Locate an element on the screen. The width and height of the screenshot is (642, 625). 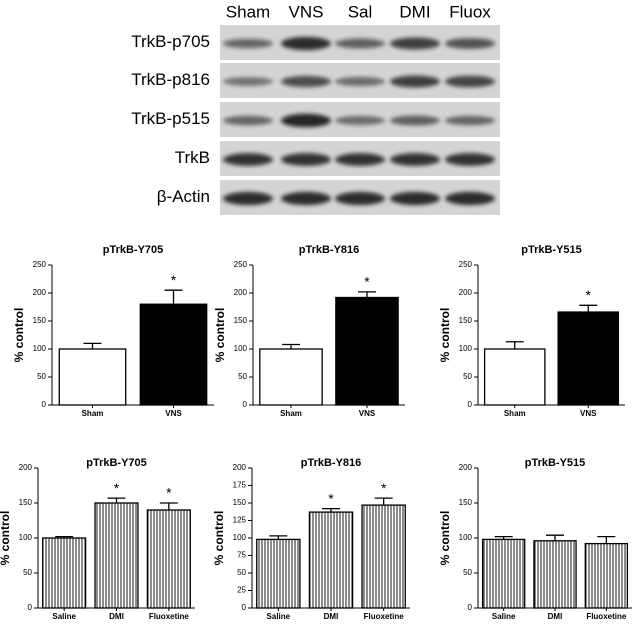
y-tick-label: 25 is located at coordinates (241, 590).